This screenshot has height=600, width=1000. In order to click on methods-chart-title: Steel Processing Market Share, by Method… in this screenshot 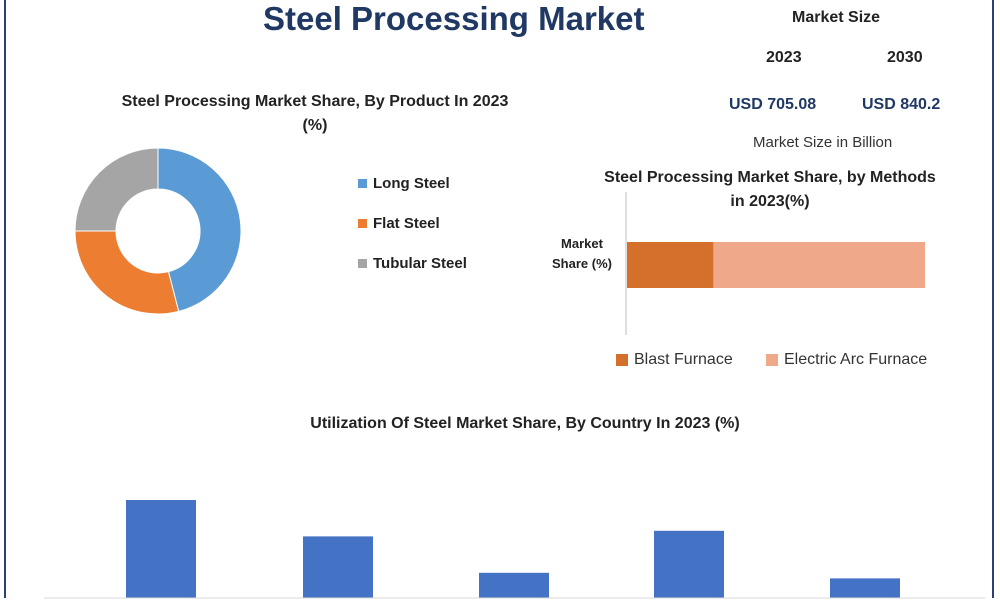, I will do `click(770, 189)`.